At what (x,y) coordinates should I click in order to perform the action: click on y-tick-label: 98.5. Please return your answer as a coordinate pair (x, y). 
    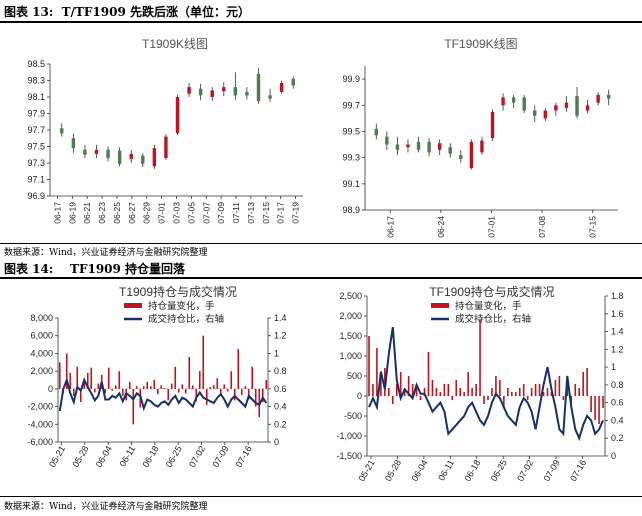
    Looking at the image, I should click on (36, 64).